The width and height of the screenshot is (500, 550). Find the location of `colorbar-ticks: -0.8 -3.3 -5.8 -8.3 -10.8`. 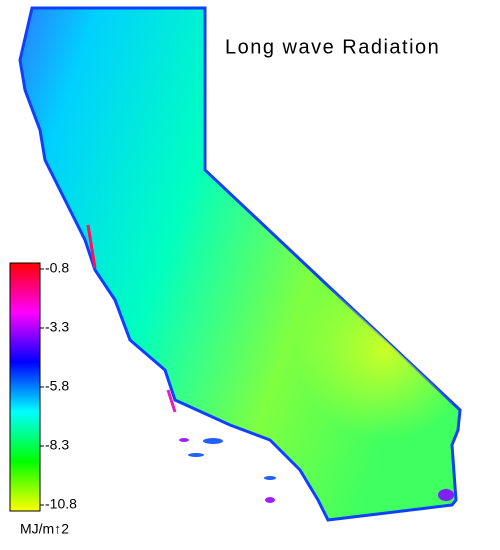

colorbar-ticks: -0.8 -3.3 -5.8 -8.3 -10.8 is located at coordinates (58, 386).